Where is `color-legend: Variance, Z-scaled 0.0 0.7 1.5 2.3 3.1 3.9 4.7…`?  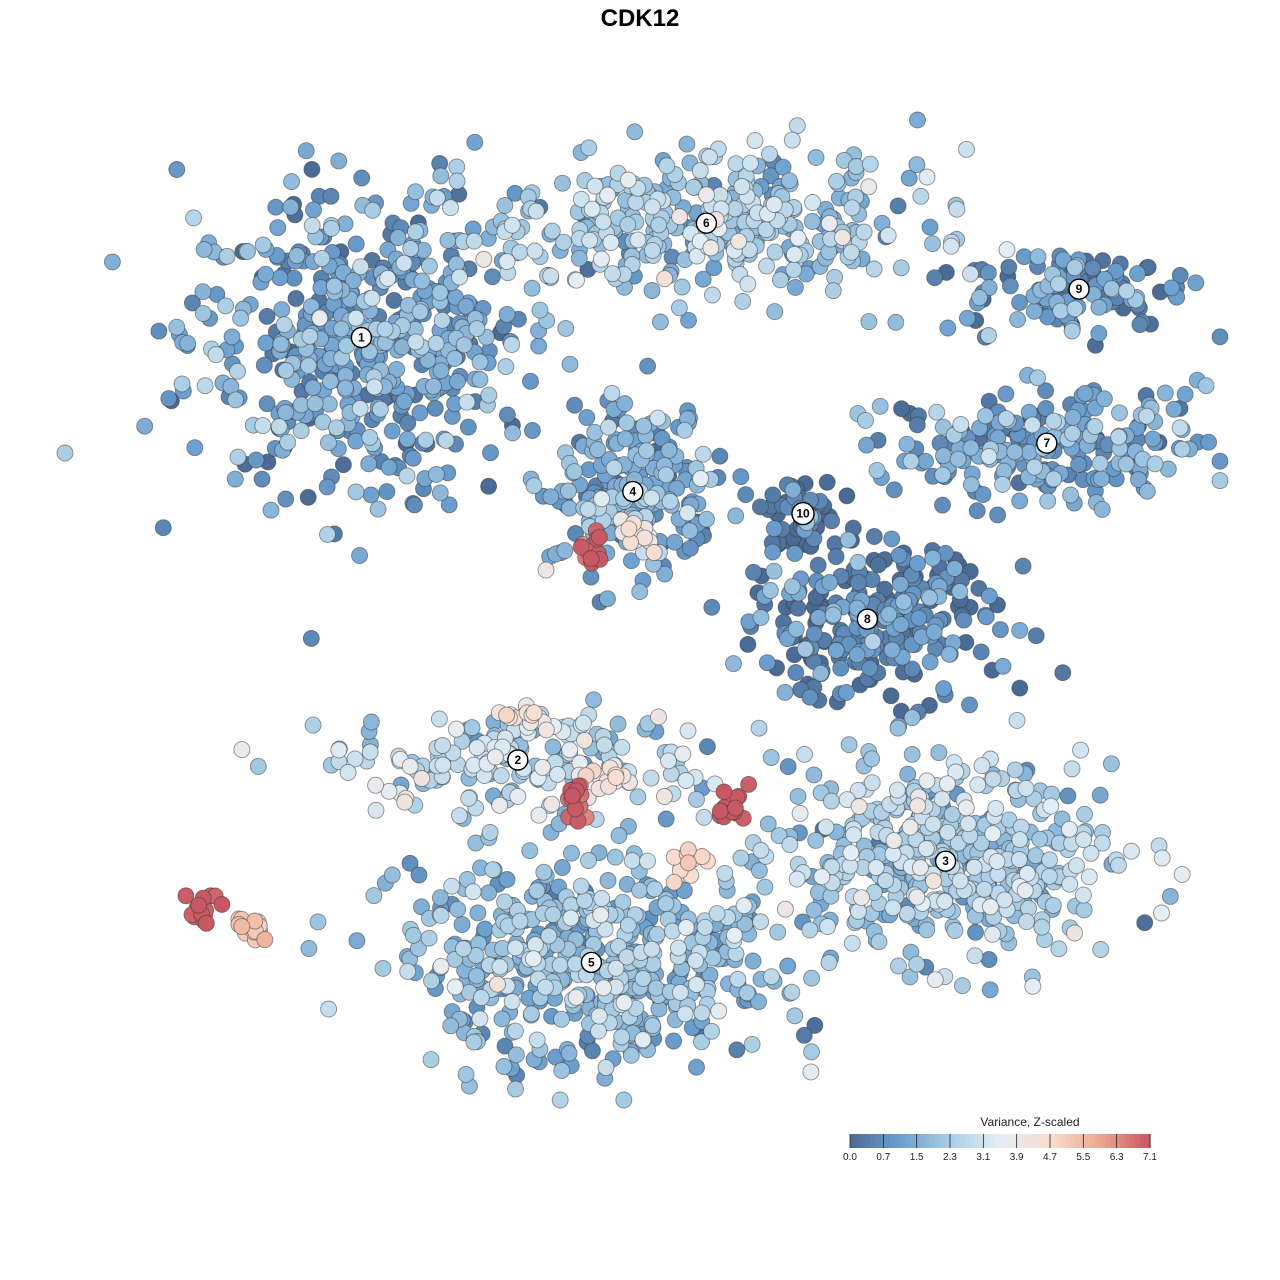
color-legend: Variance, Z-scaled 0.0 0.7 1.5 2.3 3.1 3.9 4.7… is located at coordinates (1000, 1139).